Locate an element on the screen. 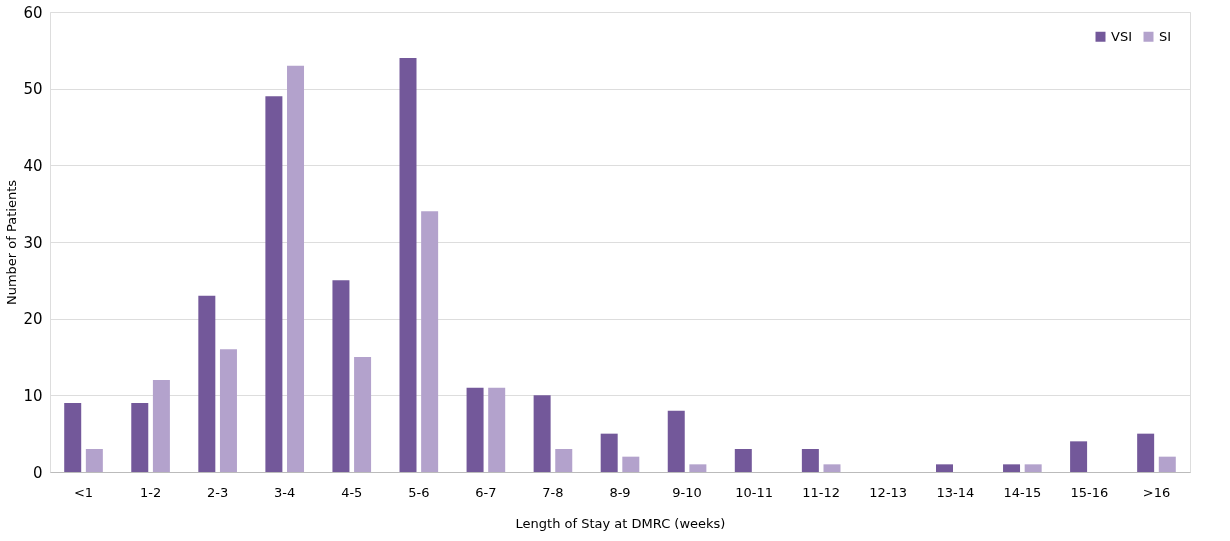 The image size is (1230, 541). y-tick-label: 30 is located at coordinates (33, 242).